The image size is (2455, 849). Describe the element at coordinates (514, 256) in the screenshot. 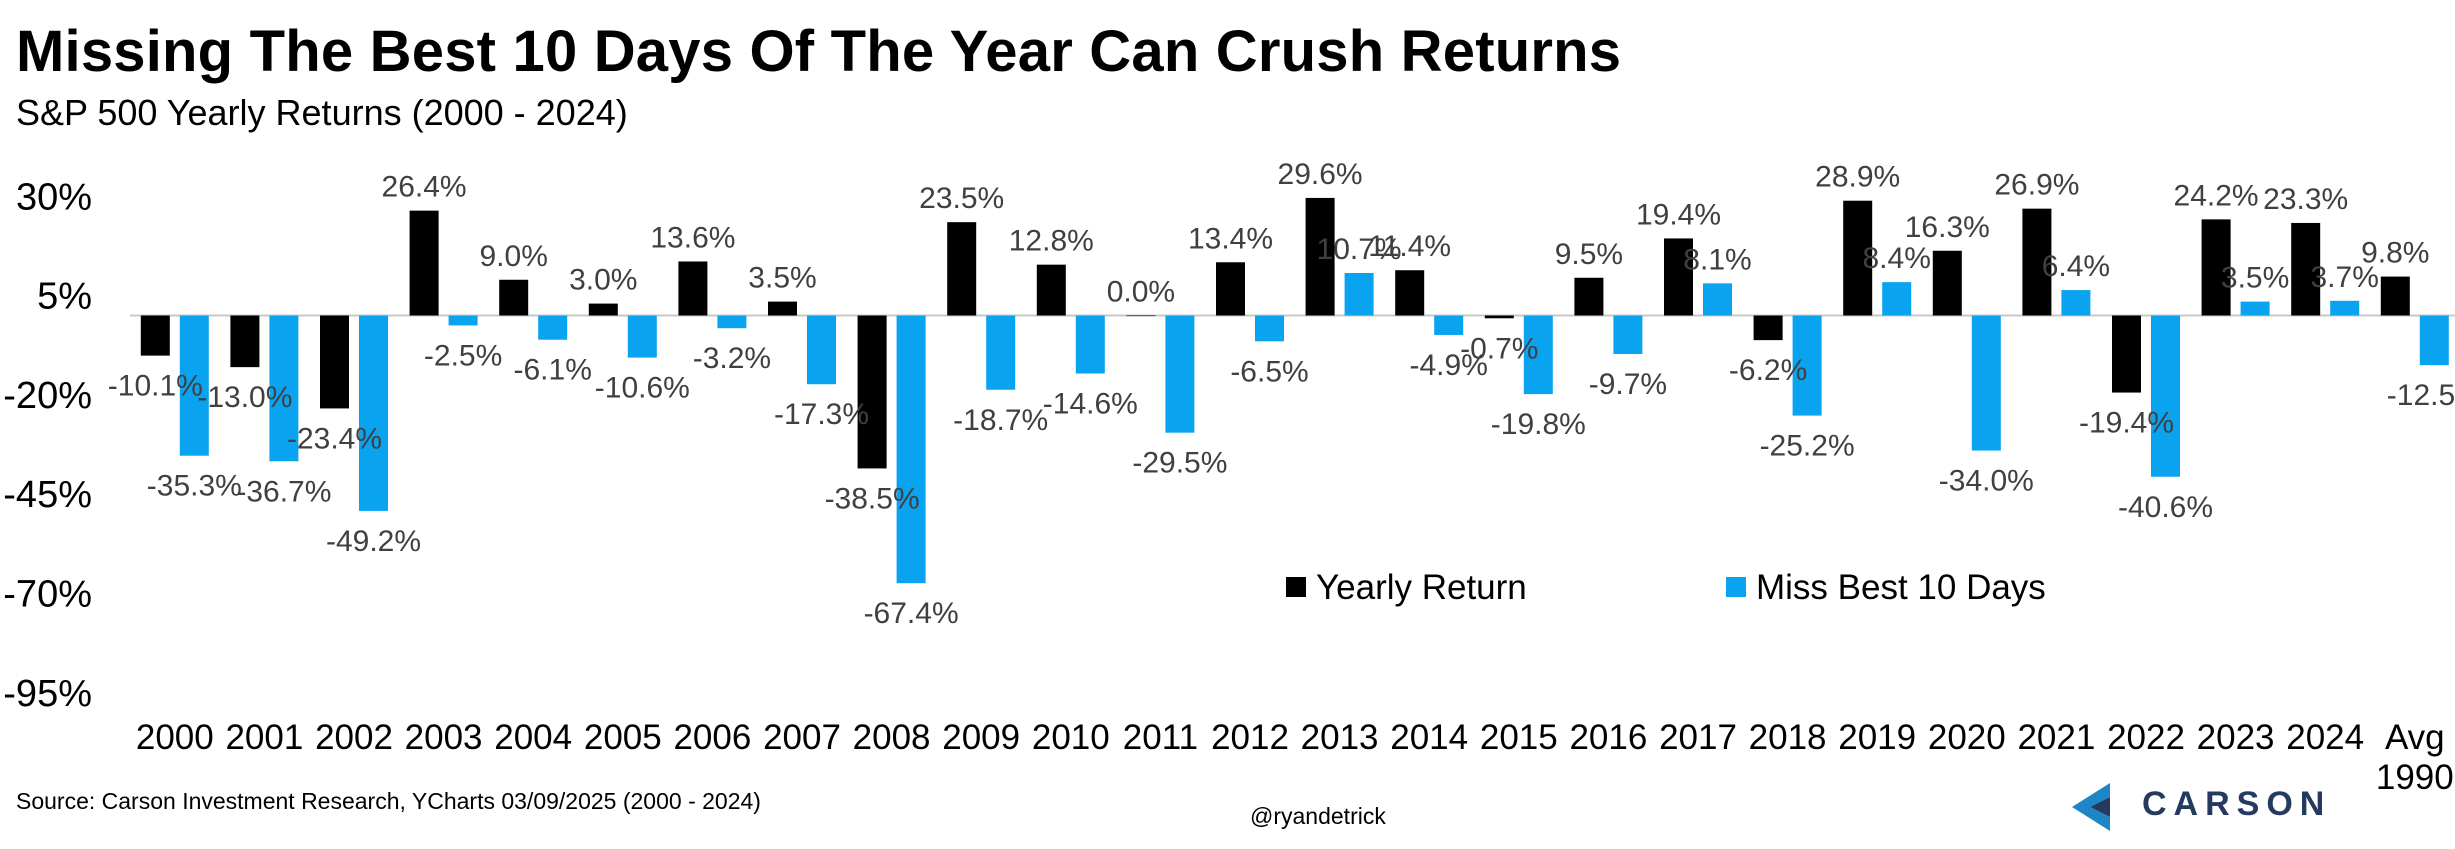

I see `data-label: 9.0%` at that location.